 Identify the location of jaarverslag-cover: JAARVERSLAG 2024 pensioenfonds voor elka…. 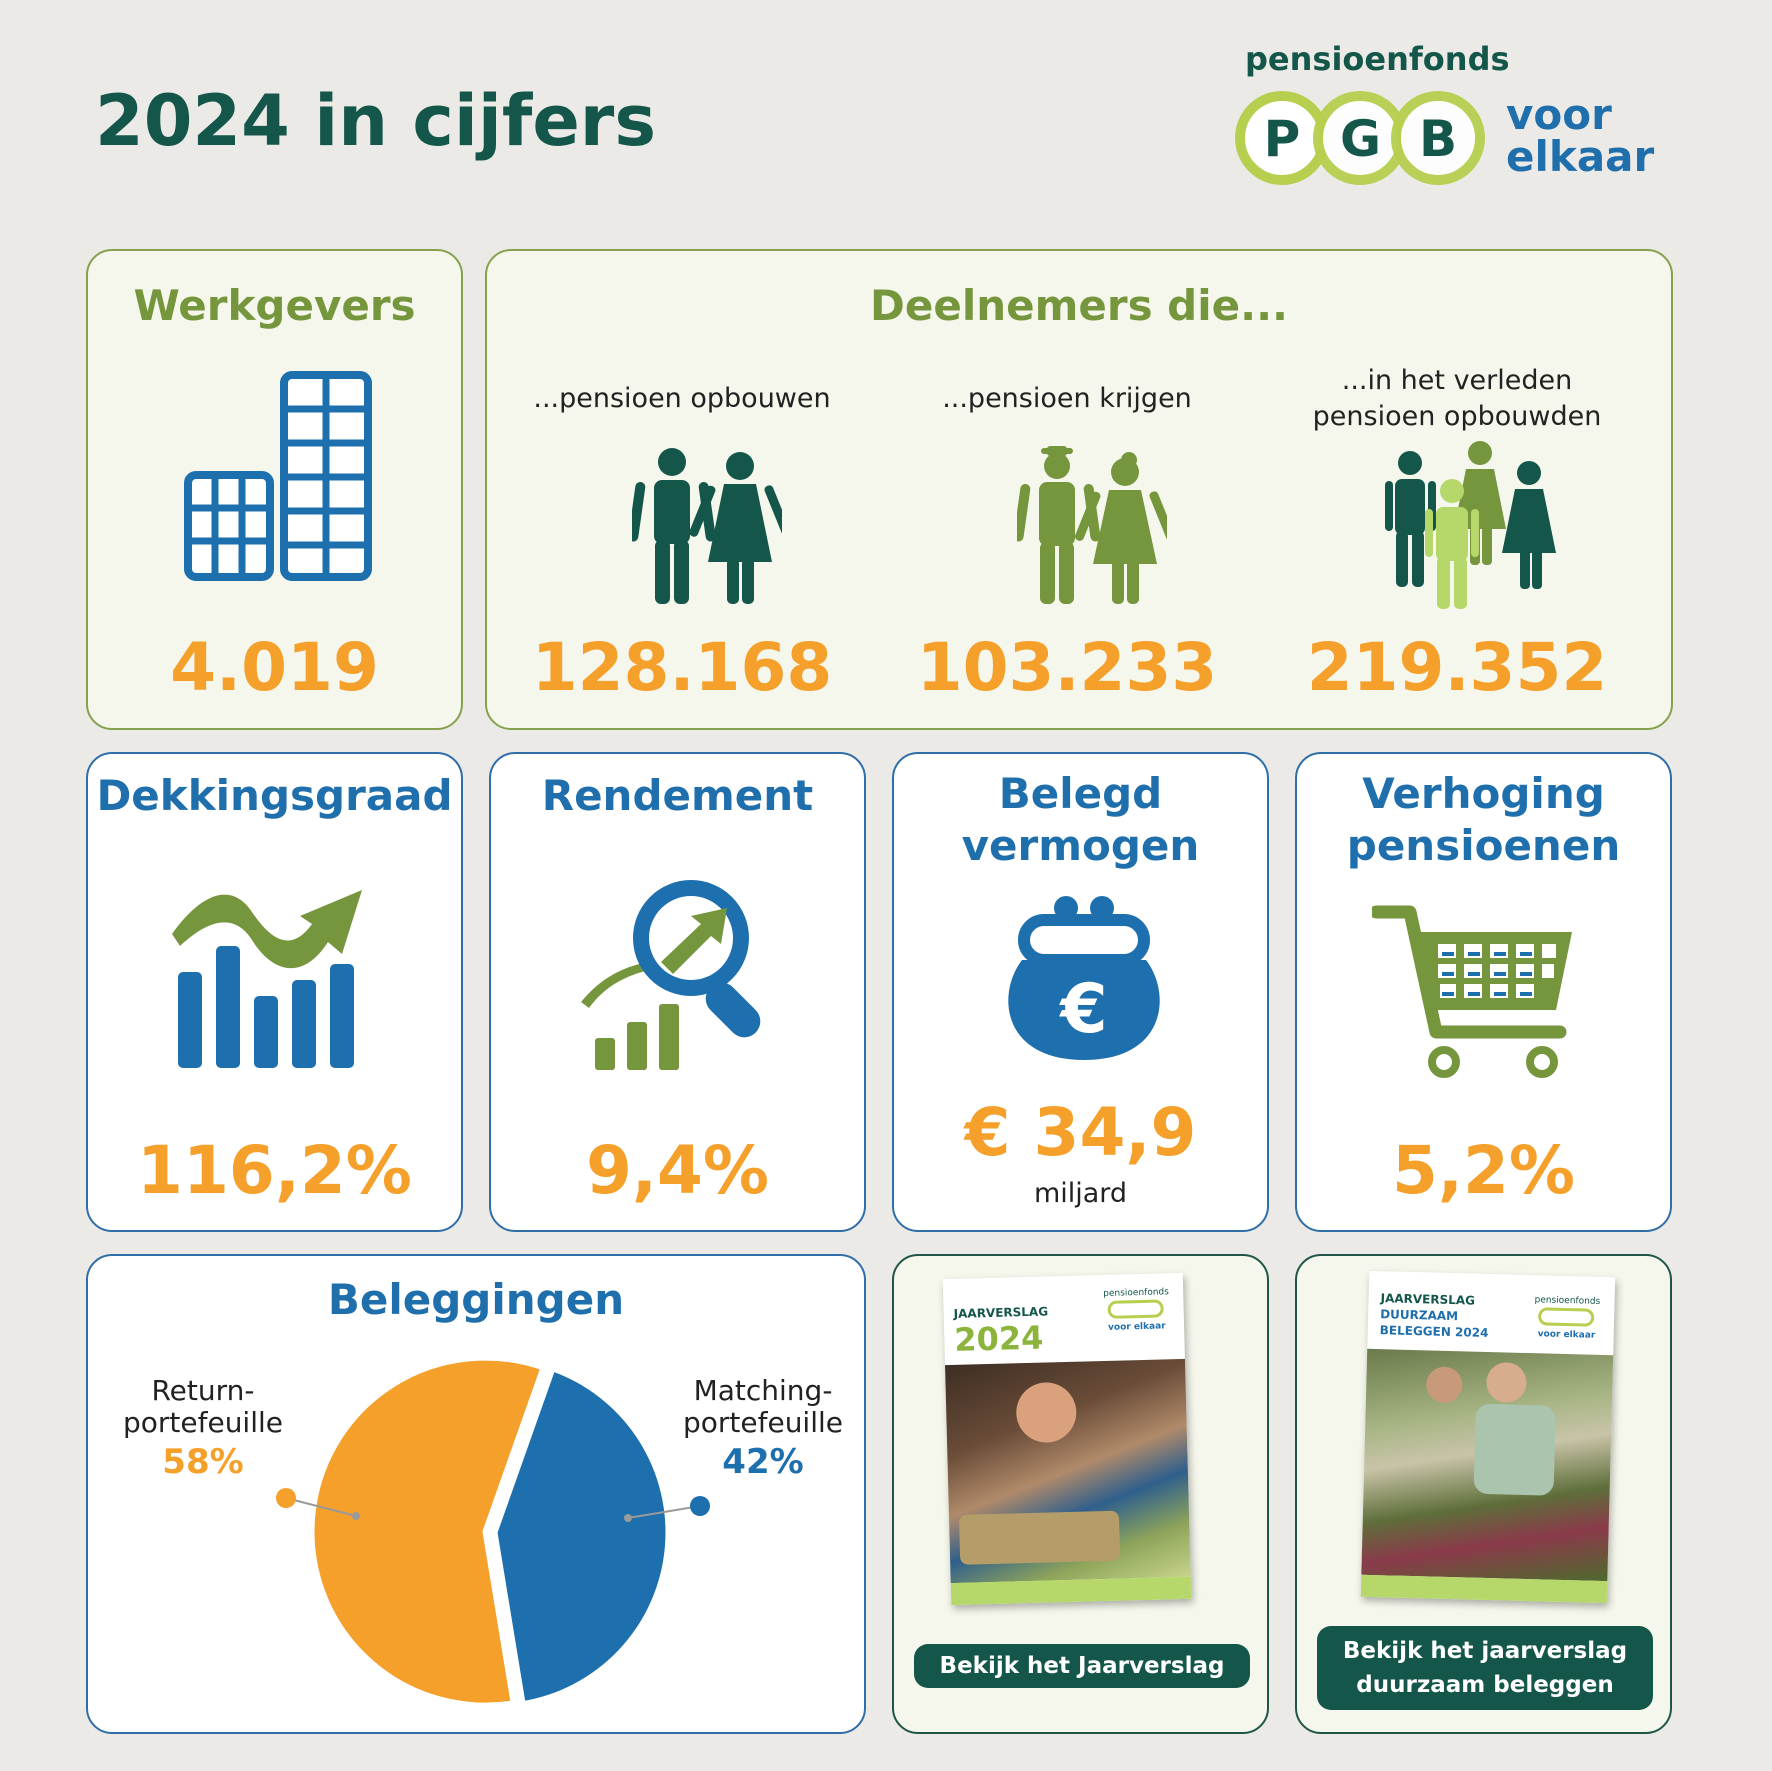
(1067, 1439).